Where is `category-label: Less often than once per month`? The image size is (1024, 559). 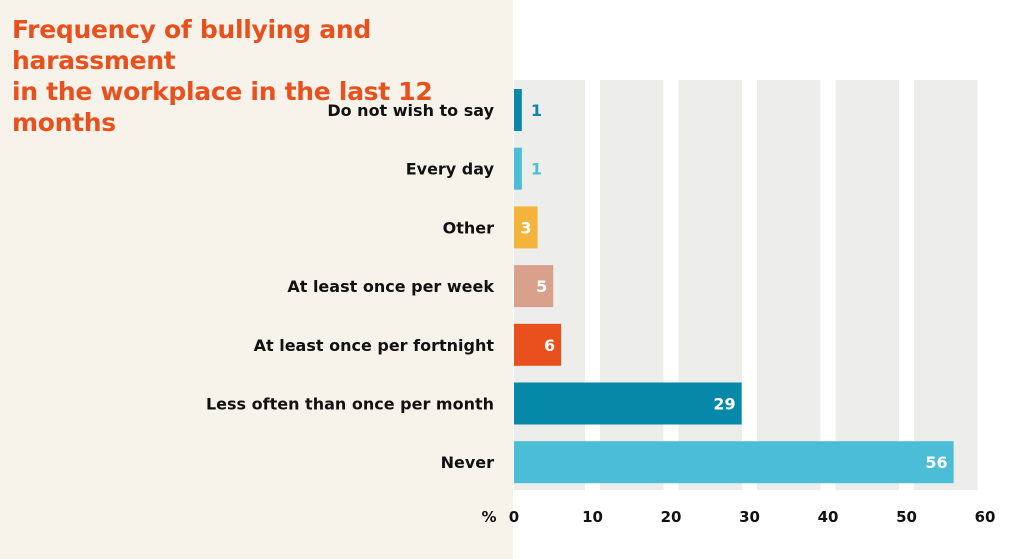 category-label: Less often than once per month is located at coordinates (350, 404).